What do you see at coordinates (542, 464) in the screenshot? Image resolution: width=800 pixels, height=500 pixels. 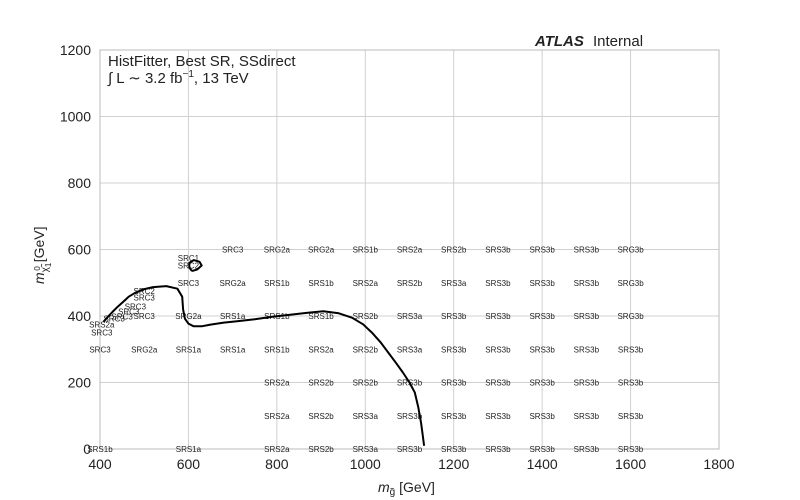 I see `x-tick-label: 1400` at bounding box center [542, 464].